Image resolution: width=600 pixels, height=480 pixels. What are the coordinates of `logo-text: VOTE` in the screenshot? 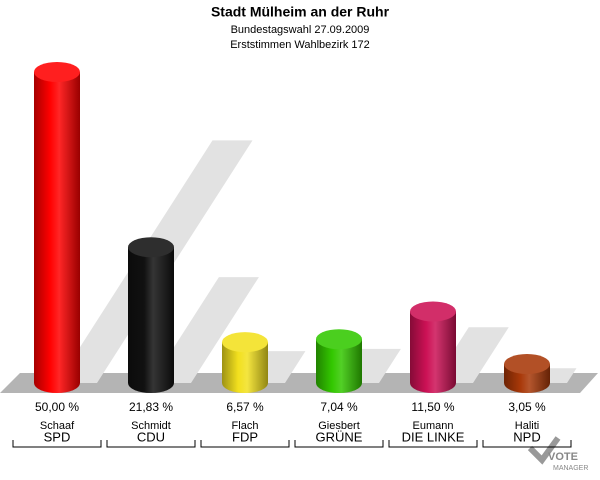 It's located at (563, 457).